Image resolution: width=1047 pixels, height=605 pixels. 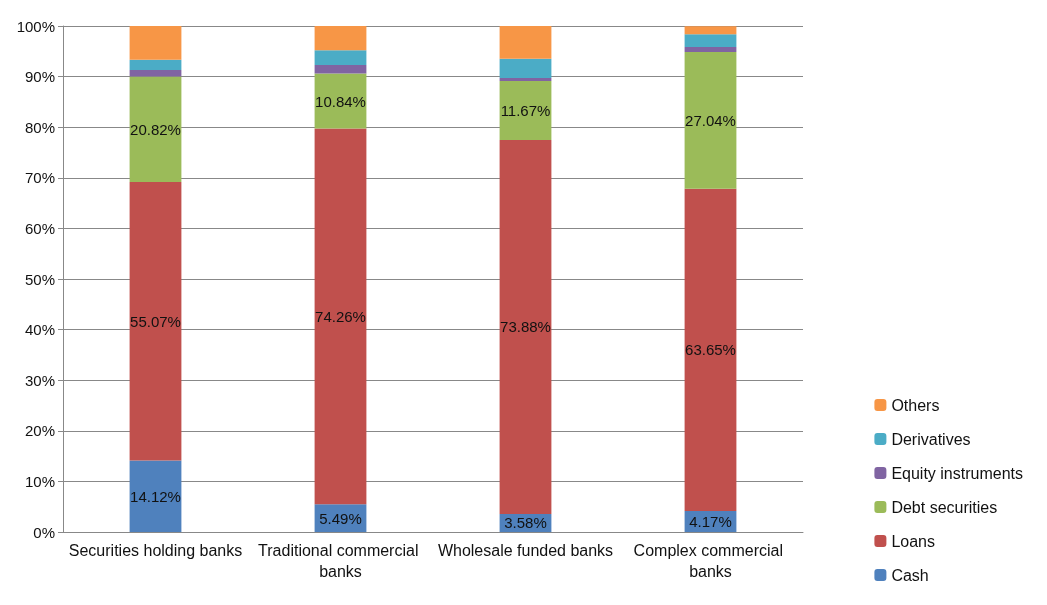 I want to click on y-tick-label: 40%, so click(x=39, y=330).